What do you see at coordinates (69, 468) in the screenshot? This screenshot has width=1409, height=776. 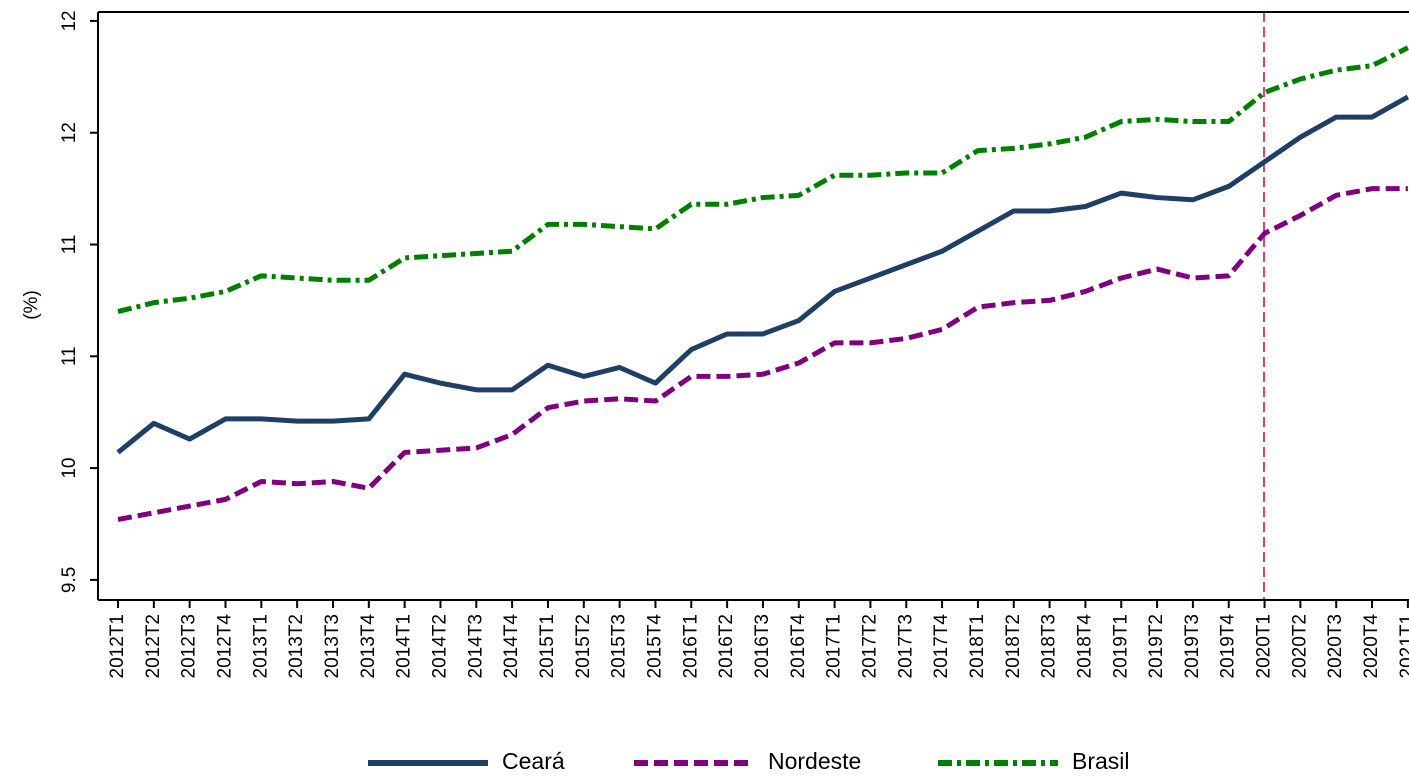 I see `y-tick-label: 10` at bounding box center [69, 468].